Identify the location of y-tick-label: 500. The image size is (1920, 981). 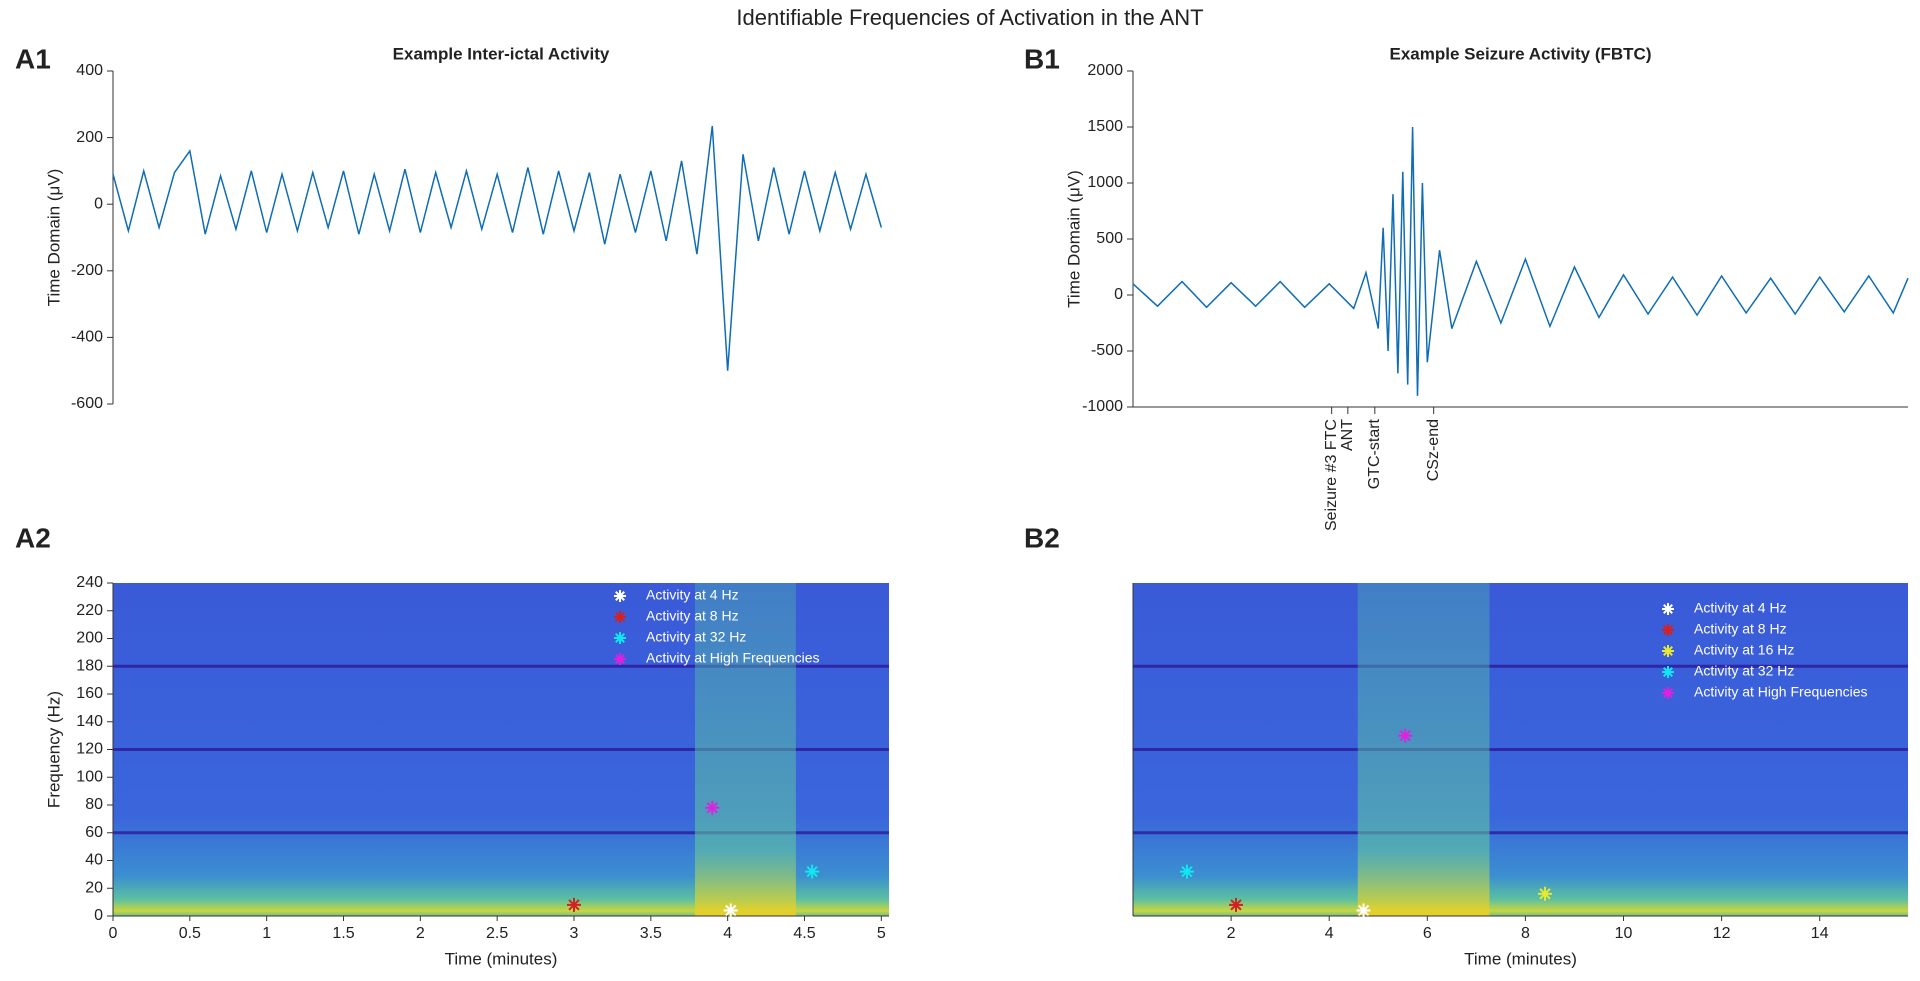
(1109, 238).